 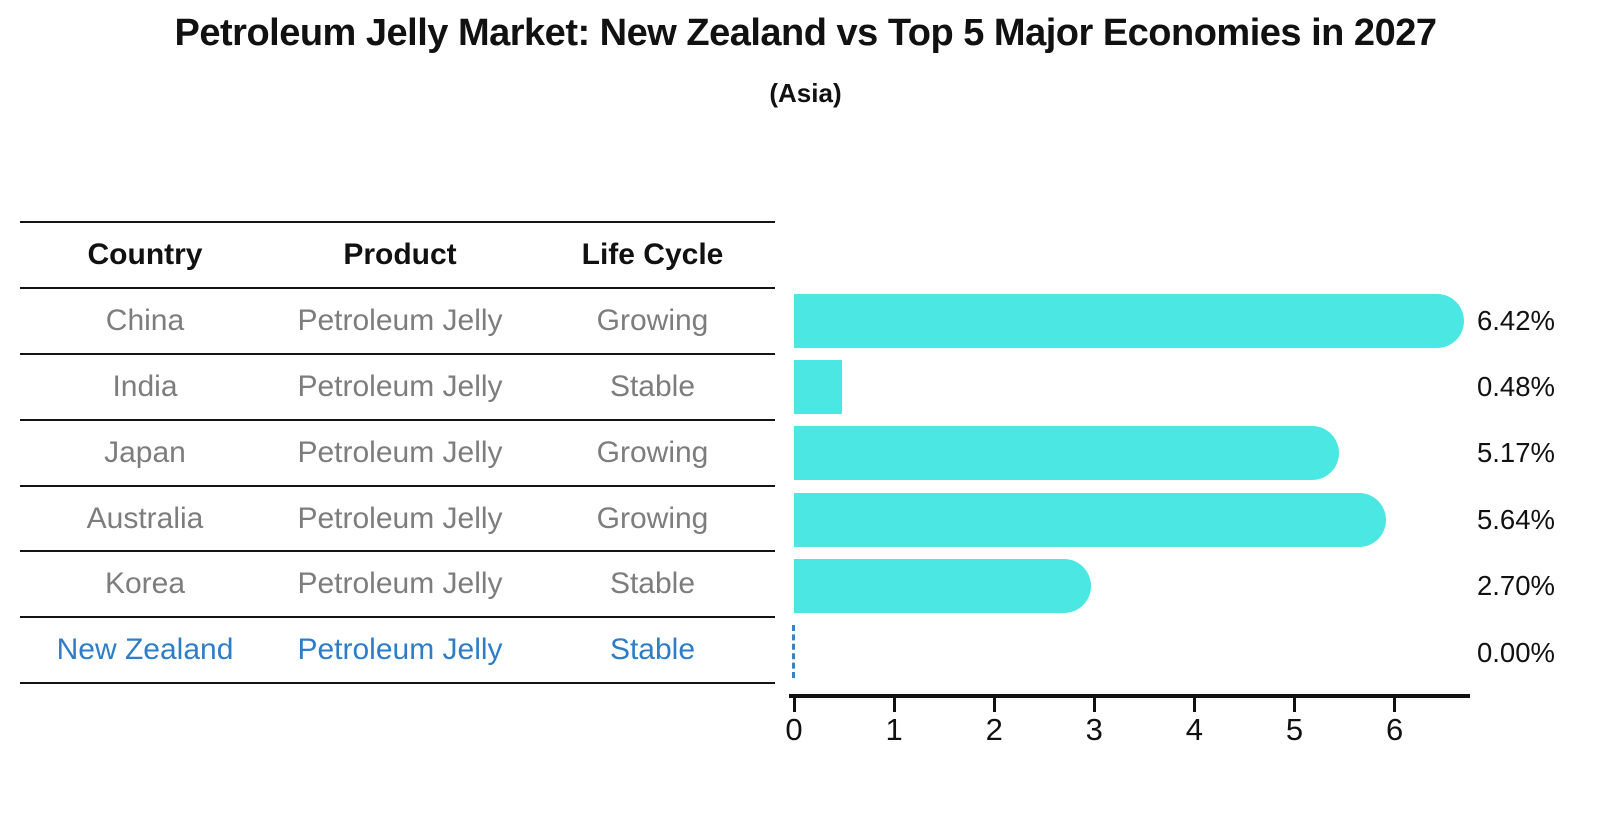 I want to click on column-header: Product, so click(x=400, y=254).